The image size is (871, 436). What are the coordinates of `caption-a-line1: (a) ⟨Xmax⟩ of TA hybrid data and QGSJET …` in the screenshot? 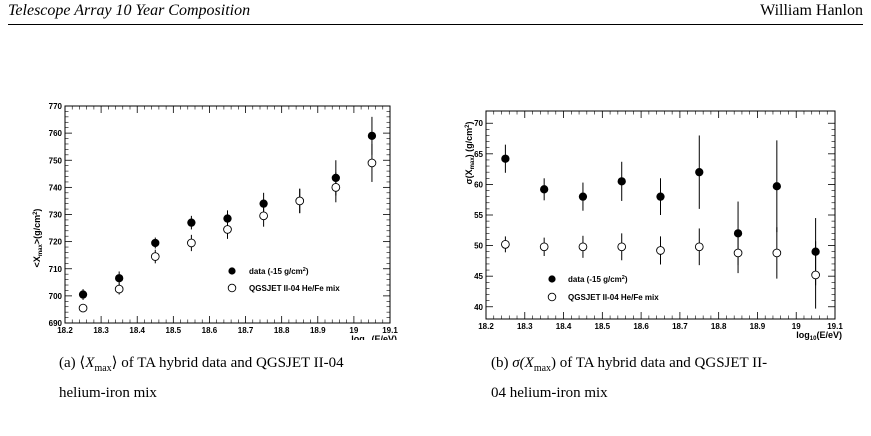 It's located at (201, 364).